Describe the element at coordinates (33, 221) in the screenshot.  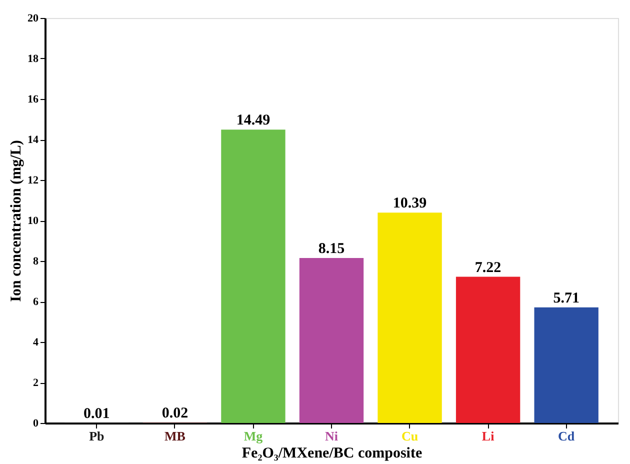
I see `y-tick-label: 10` at that location.